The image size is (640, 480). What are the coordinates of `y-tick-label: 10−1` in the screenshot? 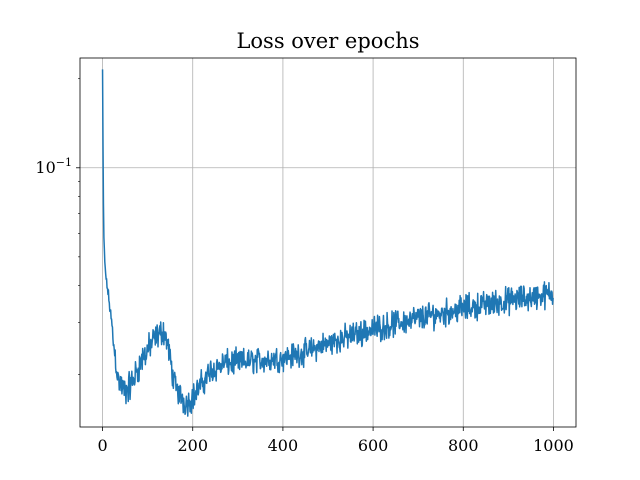 It's located at (53, 166).